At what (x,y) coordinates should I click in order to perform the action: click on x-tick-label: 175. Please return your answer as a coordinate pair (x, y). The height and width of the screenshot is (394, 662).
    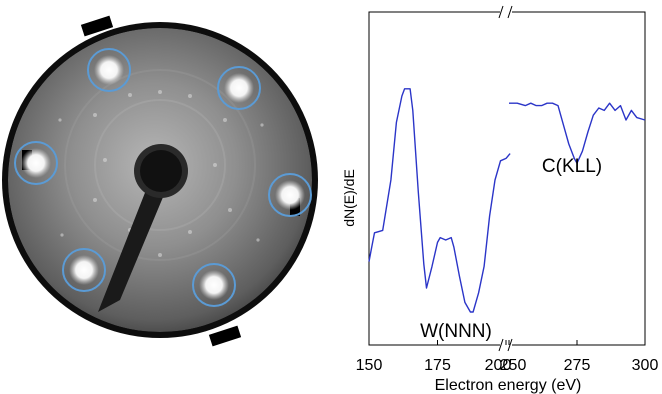
    Looking at the image, I should click on (437, 365).